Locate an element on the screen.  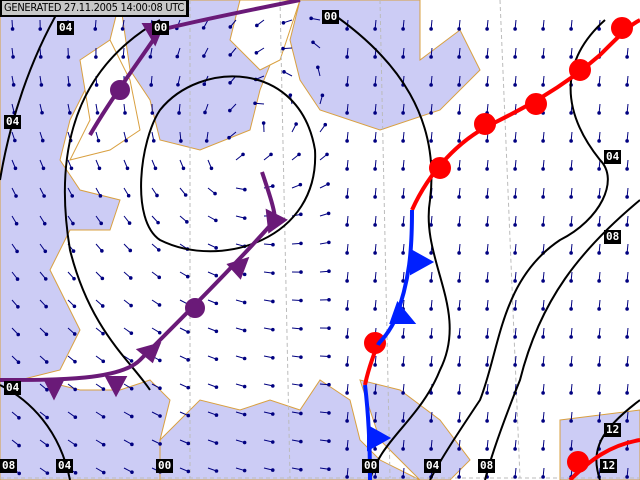
mediterranean-sea is located at coordinates (290, 429).